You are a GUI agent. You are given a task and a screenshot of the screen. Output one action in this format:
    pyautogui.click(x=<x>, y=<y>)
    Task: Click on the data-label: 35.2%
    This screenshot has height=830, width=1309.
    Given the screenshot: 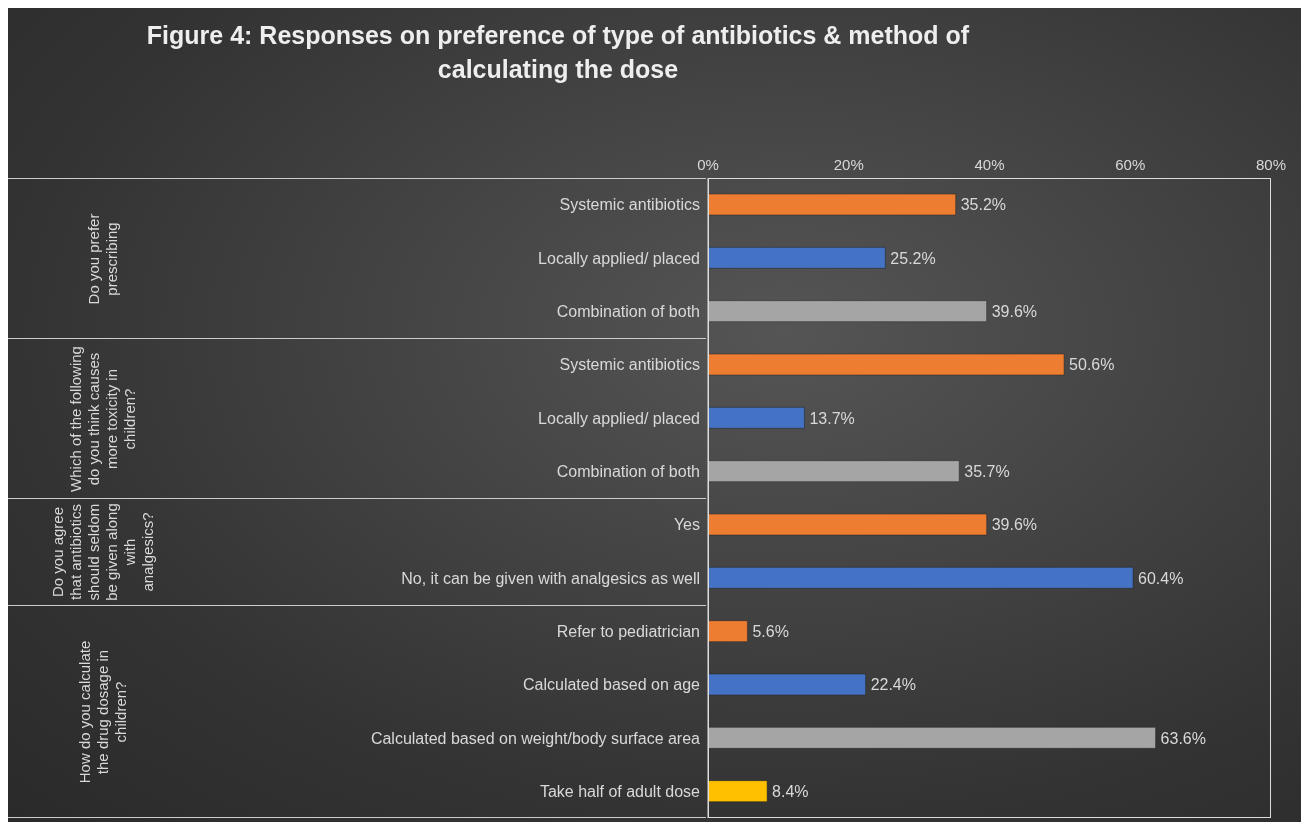 What is the action you would take?
    pyautogui.click(x=983, y=205)
    